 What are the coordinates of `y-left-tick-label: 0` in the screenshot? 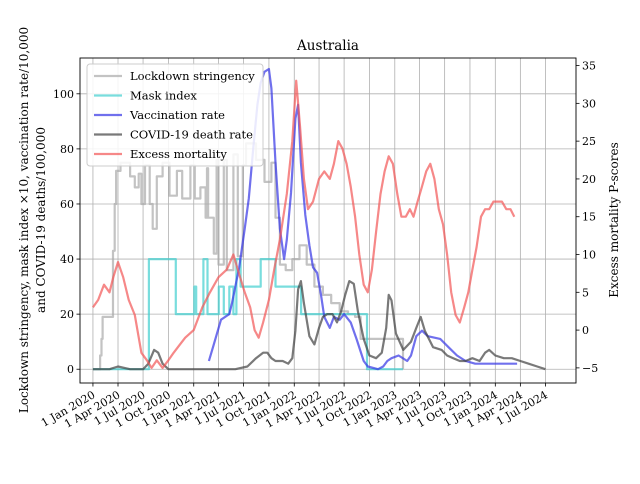 It's located at (70, 369).